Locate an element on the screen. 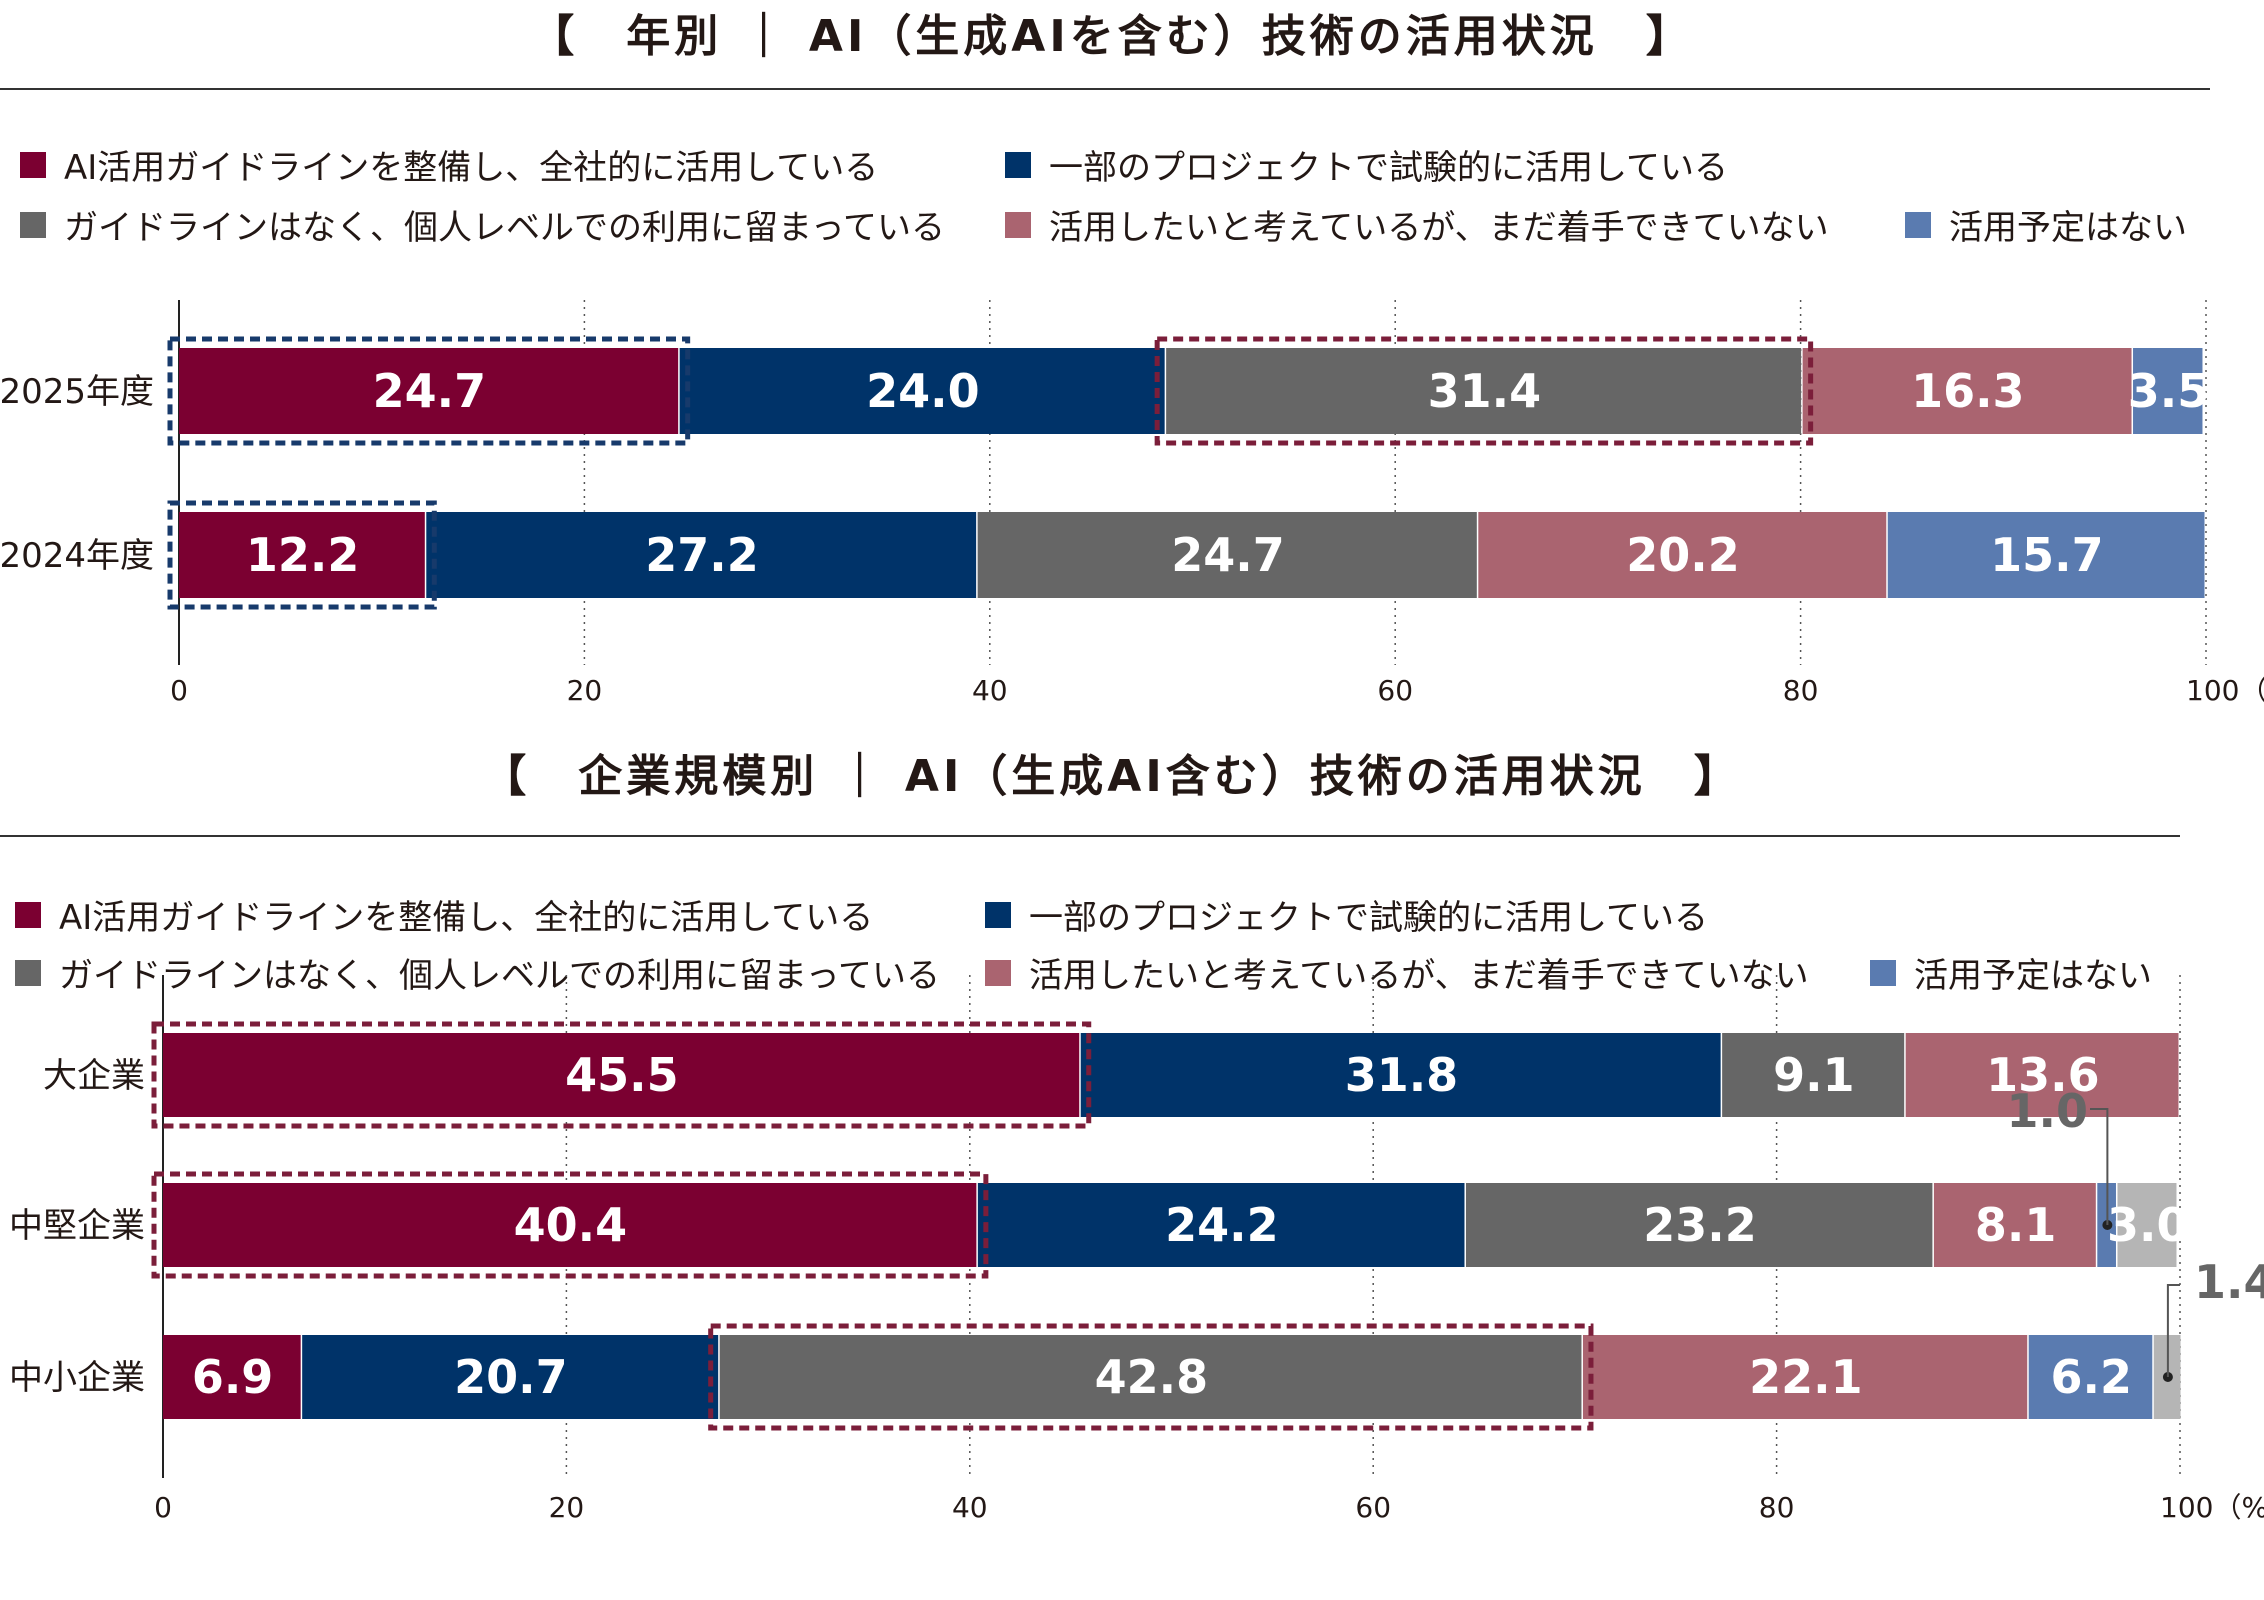 The width and height of the screenshot is (2264, 1600). year-data-label: 3.5 is located at coordinates (2169, 391).